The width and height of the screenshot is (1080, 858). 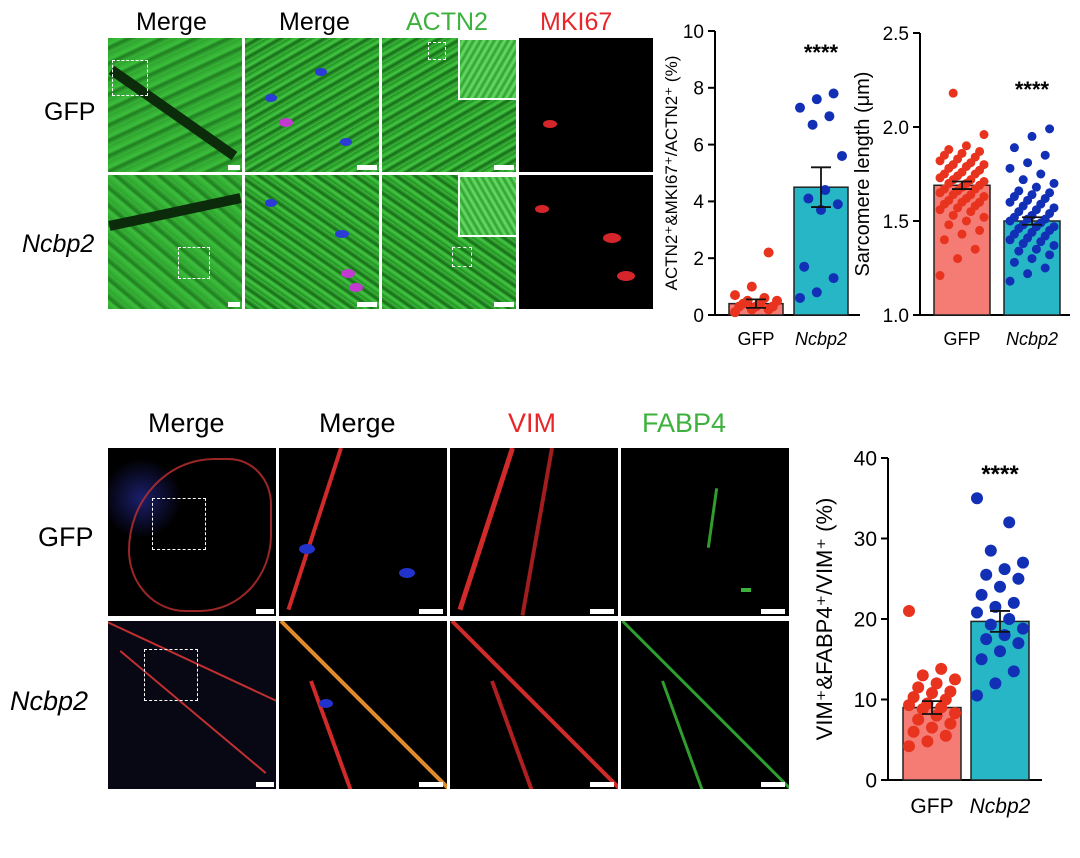 What do you see at coordinates (698, 145) in the screenshot?
I see `y-tick-label: 6` at bounding box center [698, 145].